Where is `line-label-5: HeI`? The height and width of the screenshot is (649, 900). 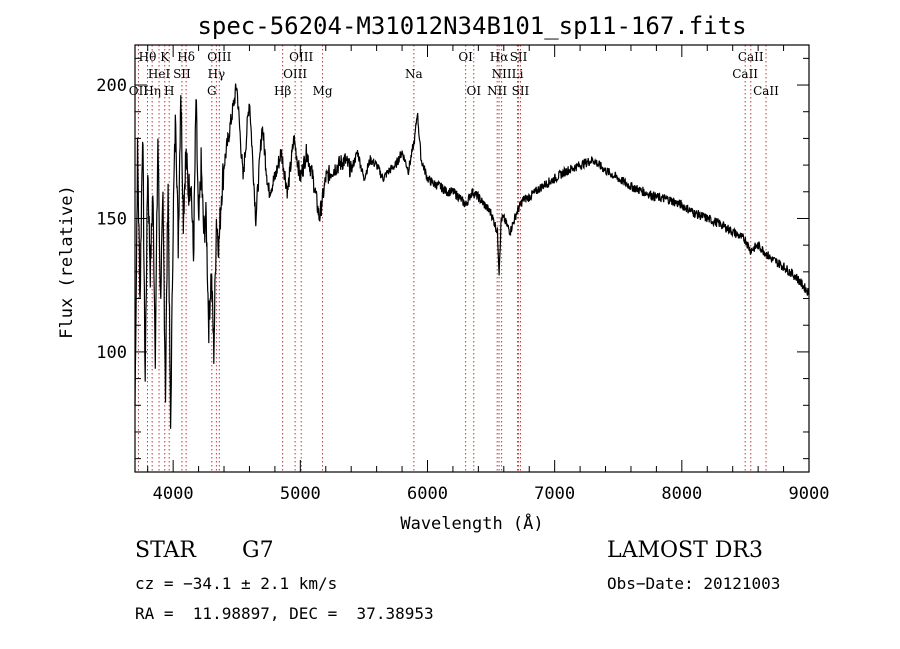
line-label-5: HeI is located at coordinates (159, 74).